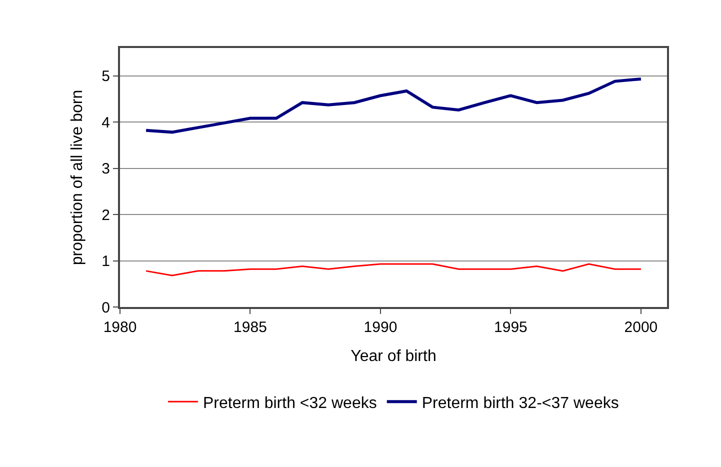 The width and height of the screenshot is (721, 467). I want to click on y-tick-label: 2, so click(106, 215).